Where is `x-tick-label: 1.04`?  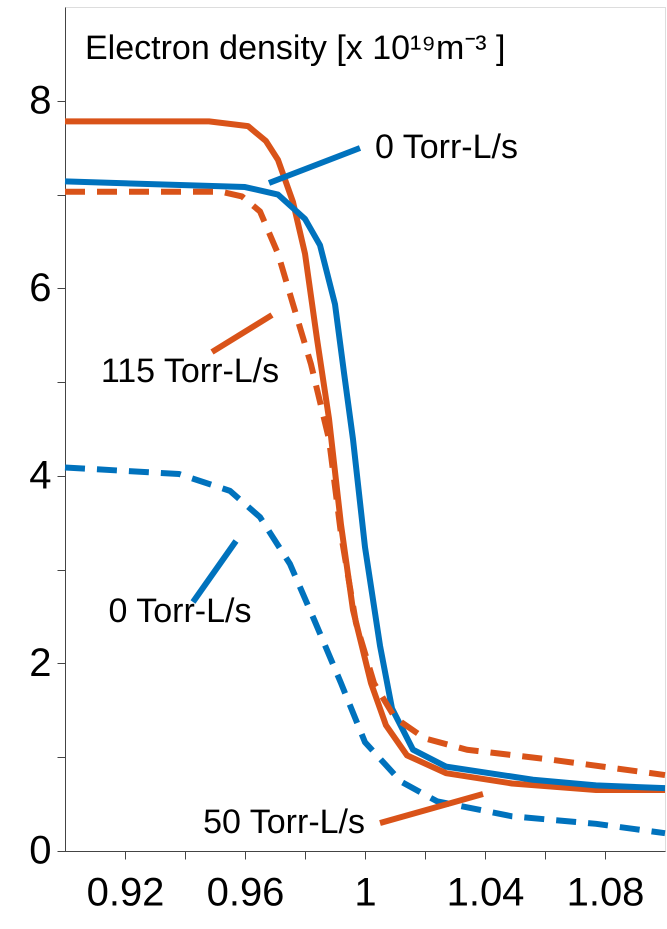
x-tick-label: 1.04 is located at coordinates (485, 892).